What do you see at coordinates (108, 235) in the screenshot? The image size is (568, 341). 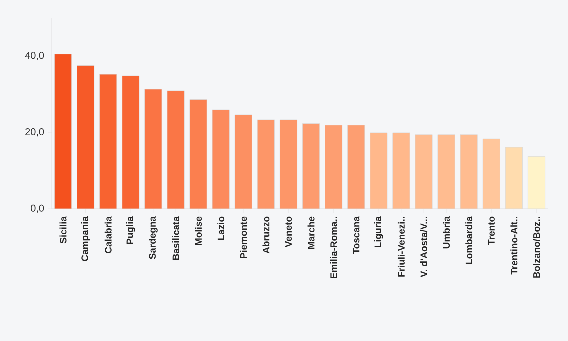 I see `x-tick-label: Calabria` at bounding box center [108, 235].